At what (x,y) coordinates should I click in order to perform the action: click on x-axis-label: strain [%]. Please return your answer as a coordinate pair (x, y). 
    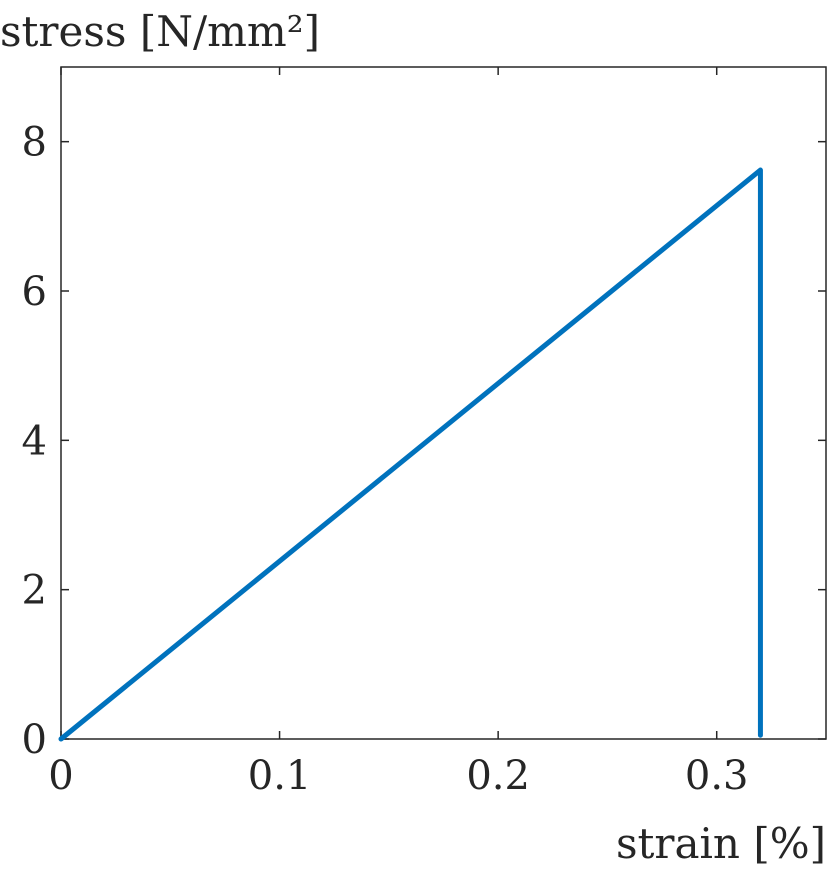
    Looking at the image, I should click on (721, 843).